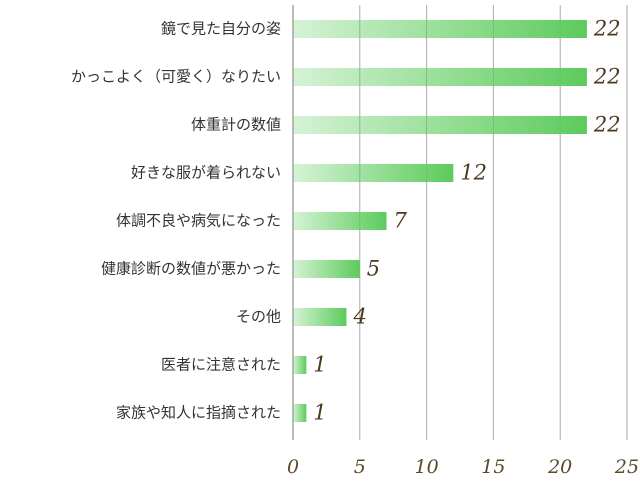 This screenshot has width=640, height=481. Describe the element at coordinates (427, 467) in the screenshot. I see `x-tick-label: 10` at that location.